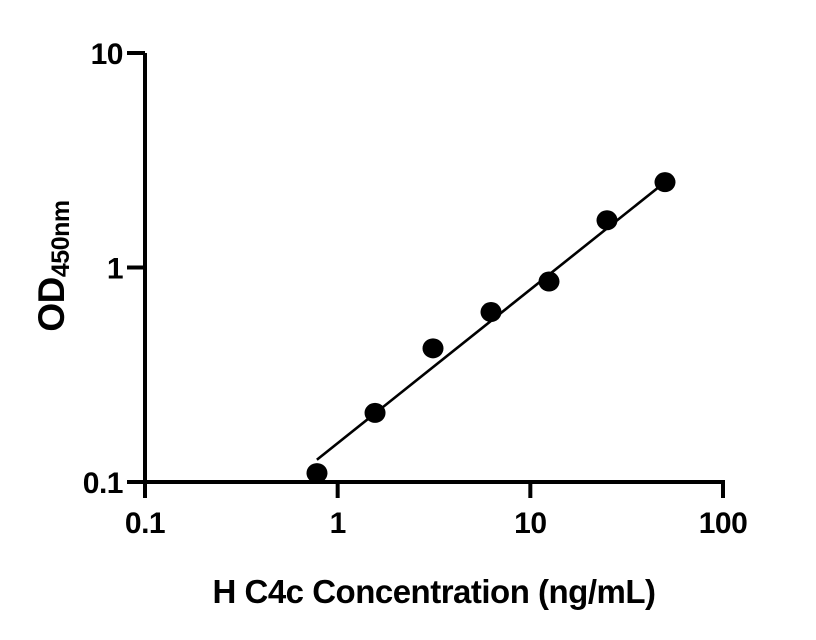 The height and width of the screenshot is (640, 816). Describe the element at coordinates (115, 268) in the screenshot. I see `y-tick-label: 1` at that location.